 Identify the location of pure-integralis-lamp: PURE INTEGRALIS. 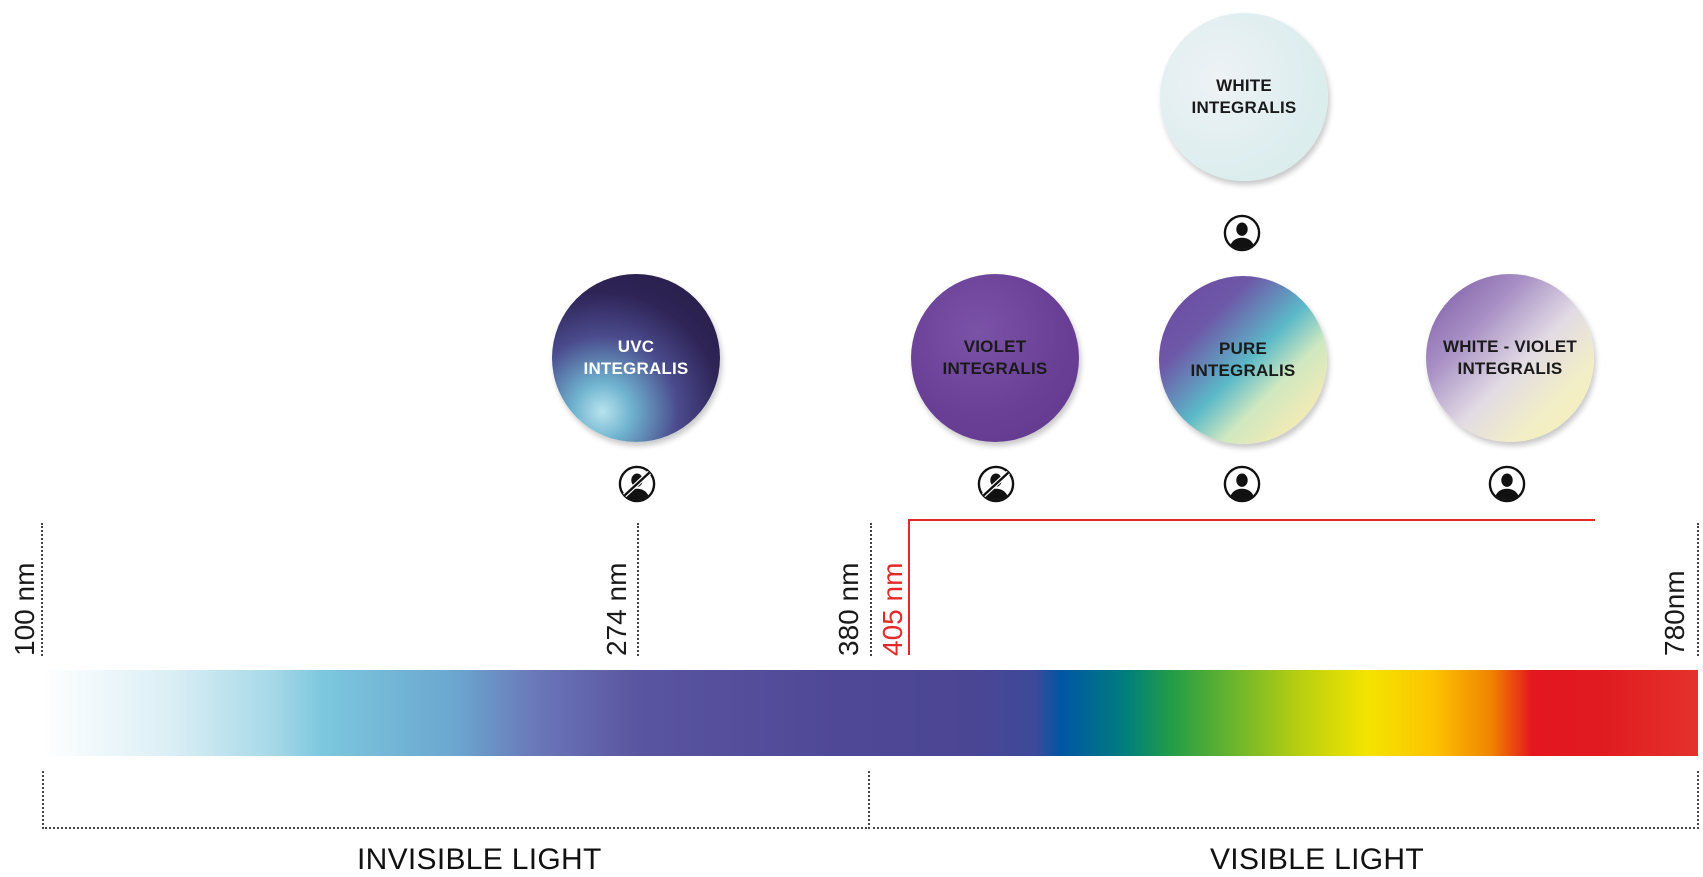
(1243, 360).